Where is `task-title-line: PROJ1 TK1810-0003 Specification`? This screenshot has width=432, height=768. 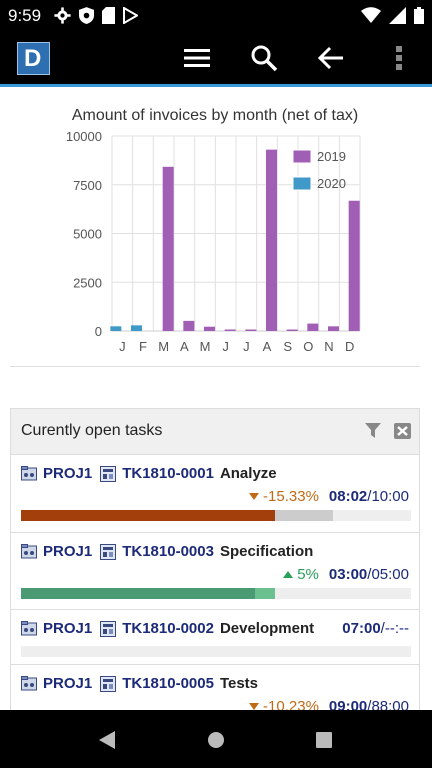 task-title-line: PROJ1 TK1810-0003 Specification is located at coordinates (167, 551).